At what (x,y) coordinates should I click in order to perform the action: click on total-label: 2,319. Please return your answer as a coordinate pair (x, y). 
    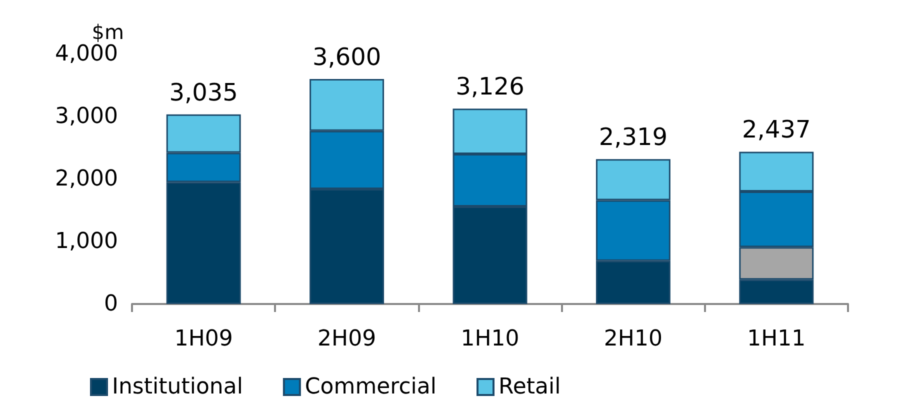
    Looking at the image, I should click on (633, 137).